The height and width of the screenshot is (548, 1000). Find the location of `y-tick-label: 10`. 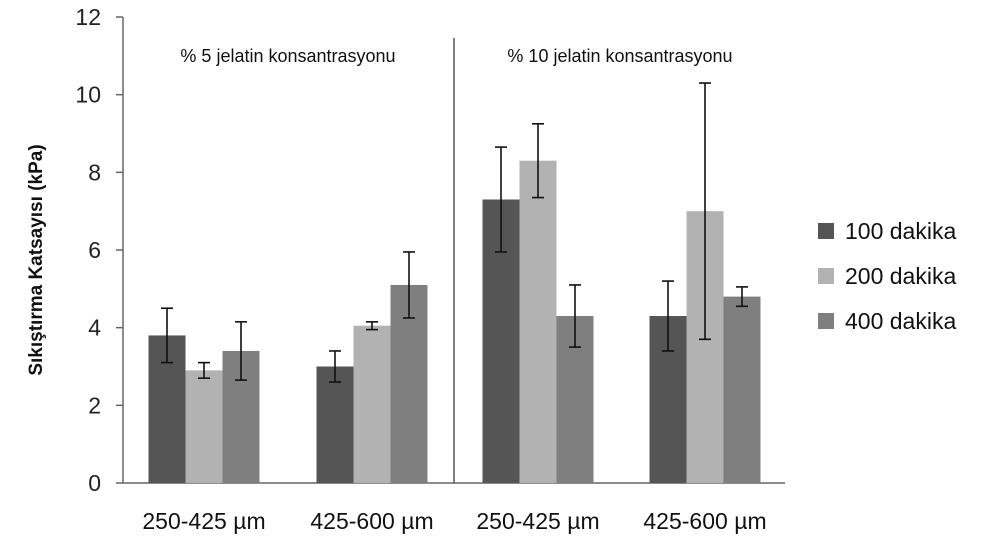

y-tick-label: 10 is located at coordinates (88, 95).